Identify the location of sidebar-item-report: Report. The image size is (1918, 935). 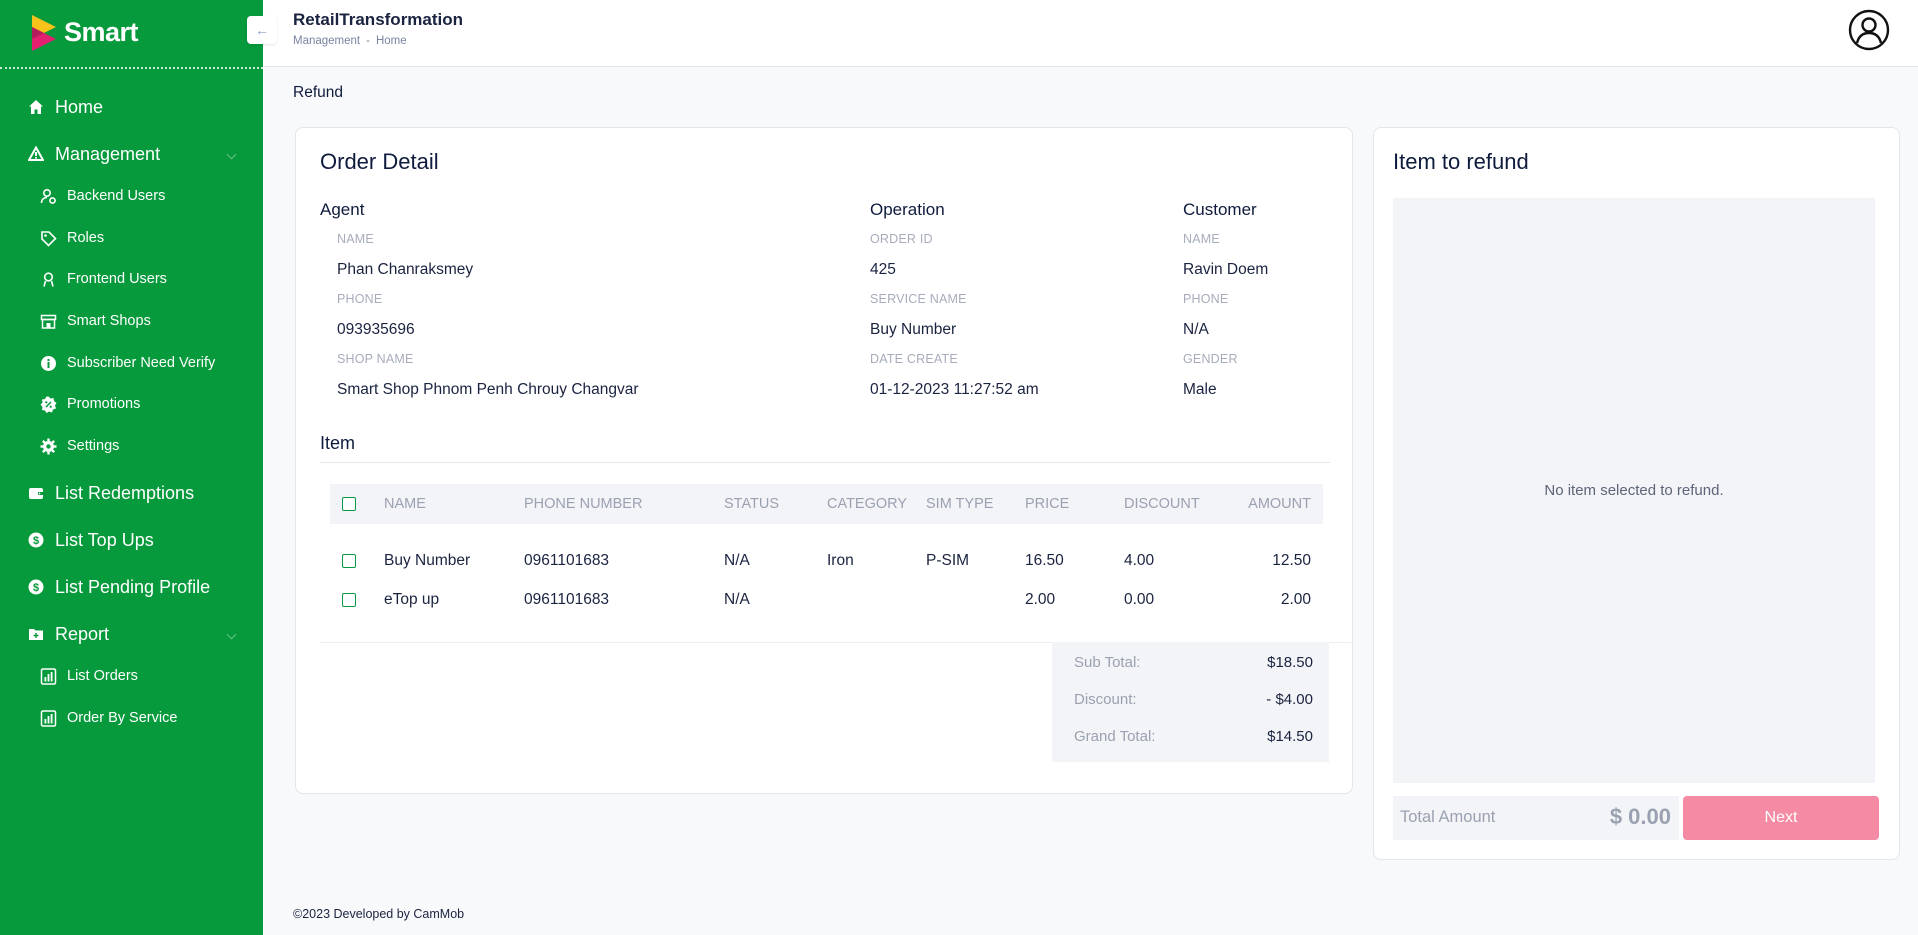
(131, 634).